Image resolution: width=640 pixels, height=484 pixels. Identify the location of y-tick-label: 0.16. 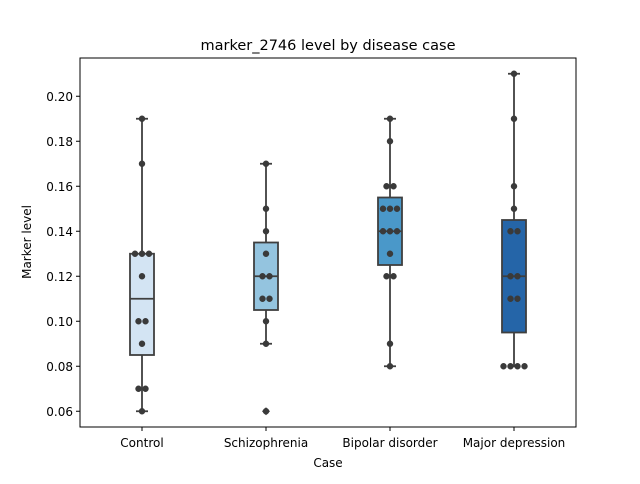
(59, 187).